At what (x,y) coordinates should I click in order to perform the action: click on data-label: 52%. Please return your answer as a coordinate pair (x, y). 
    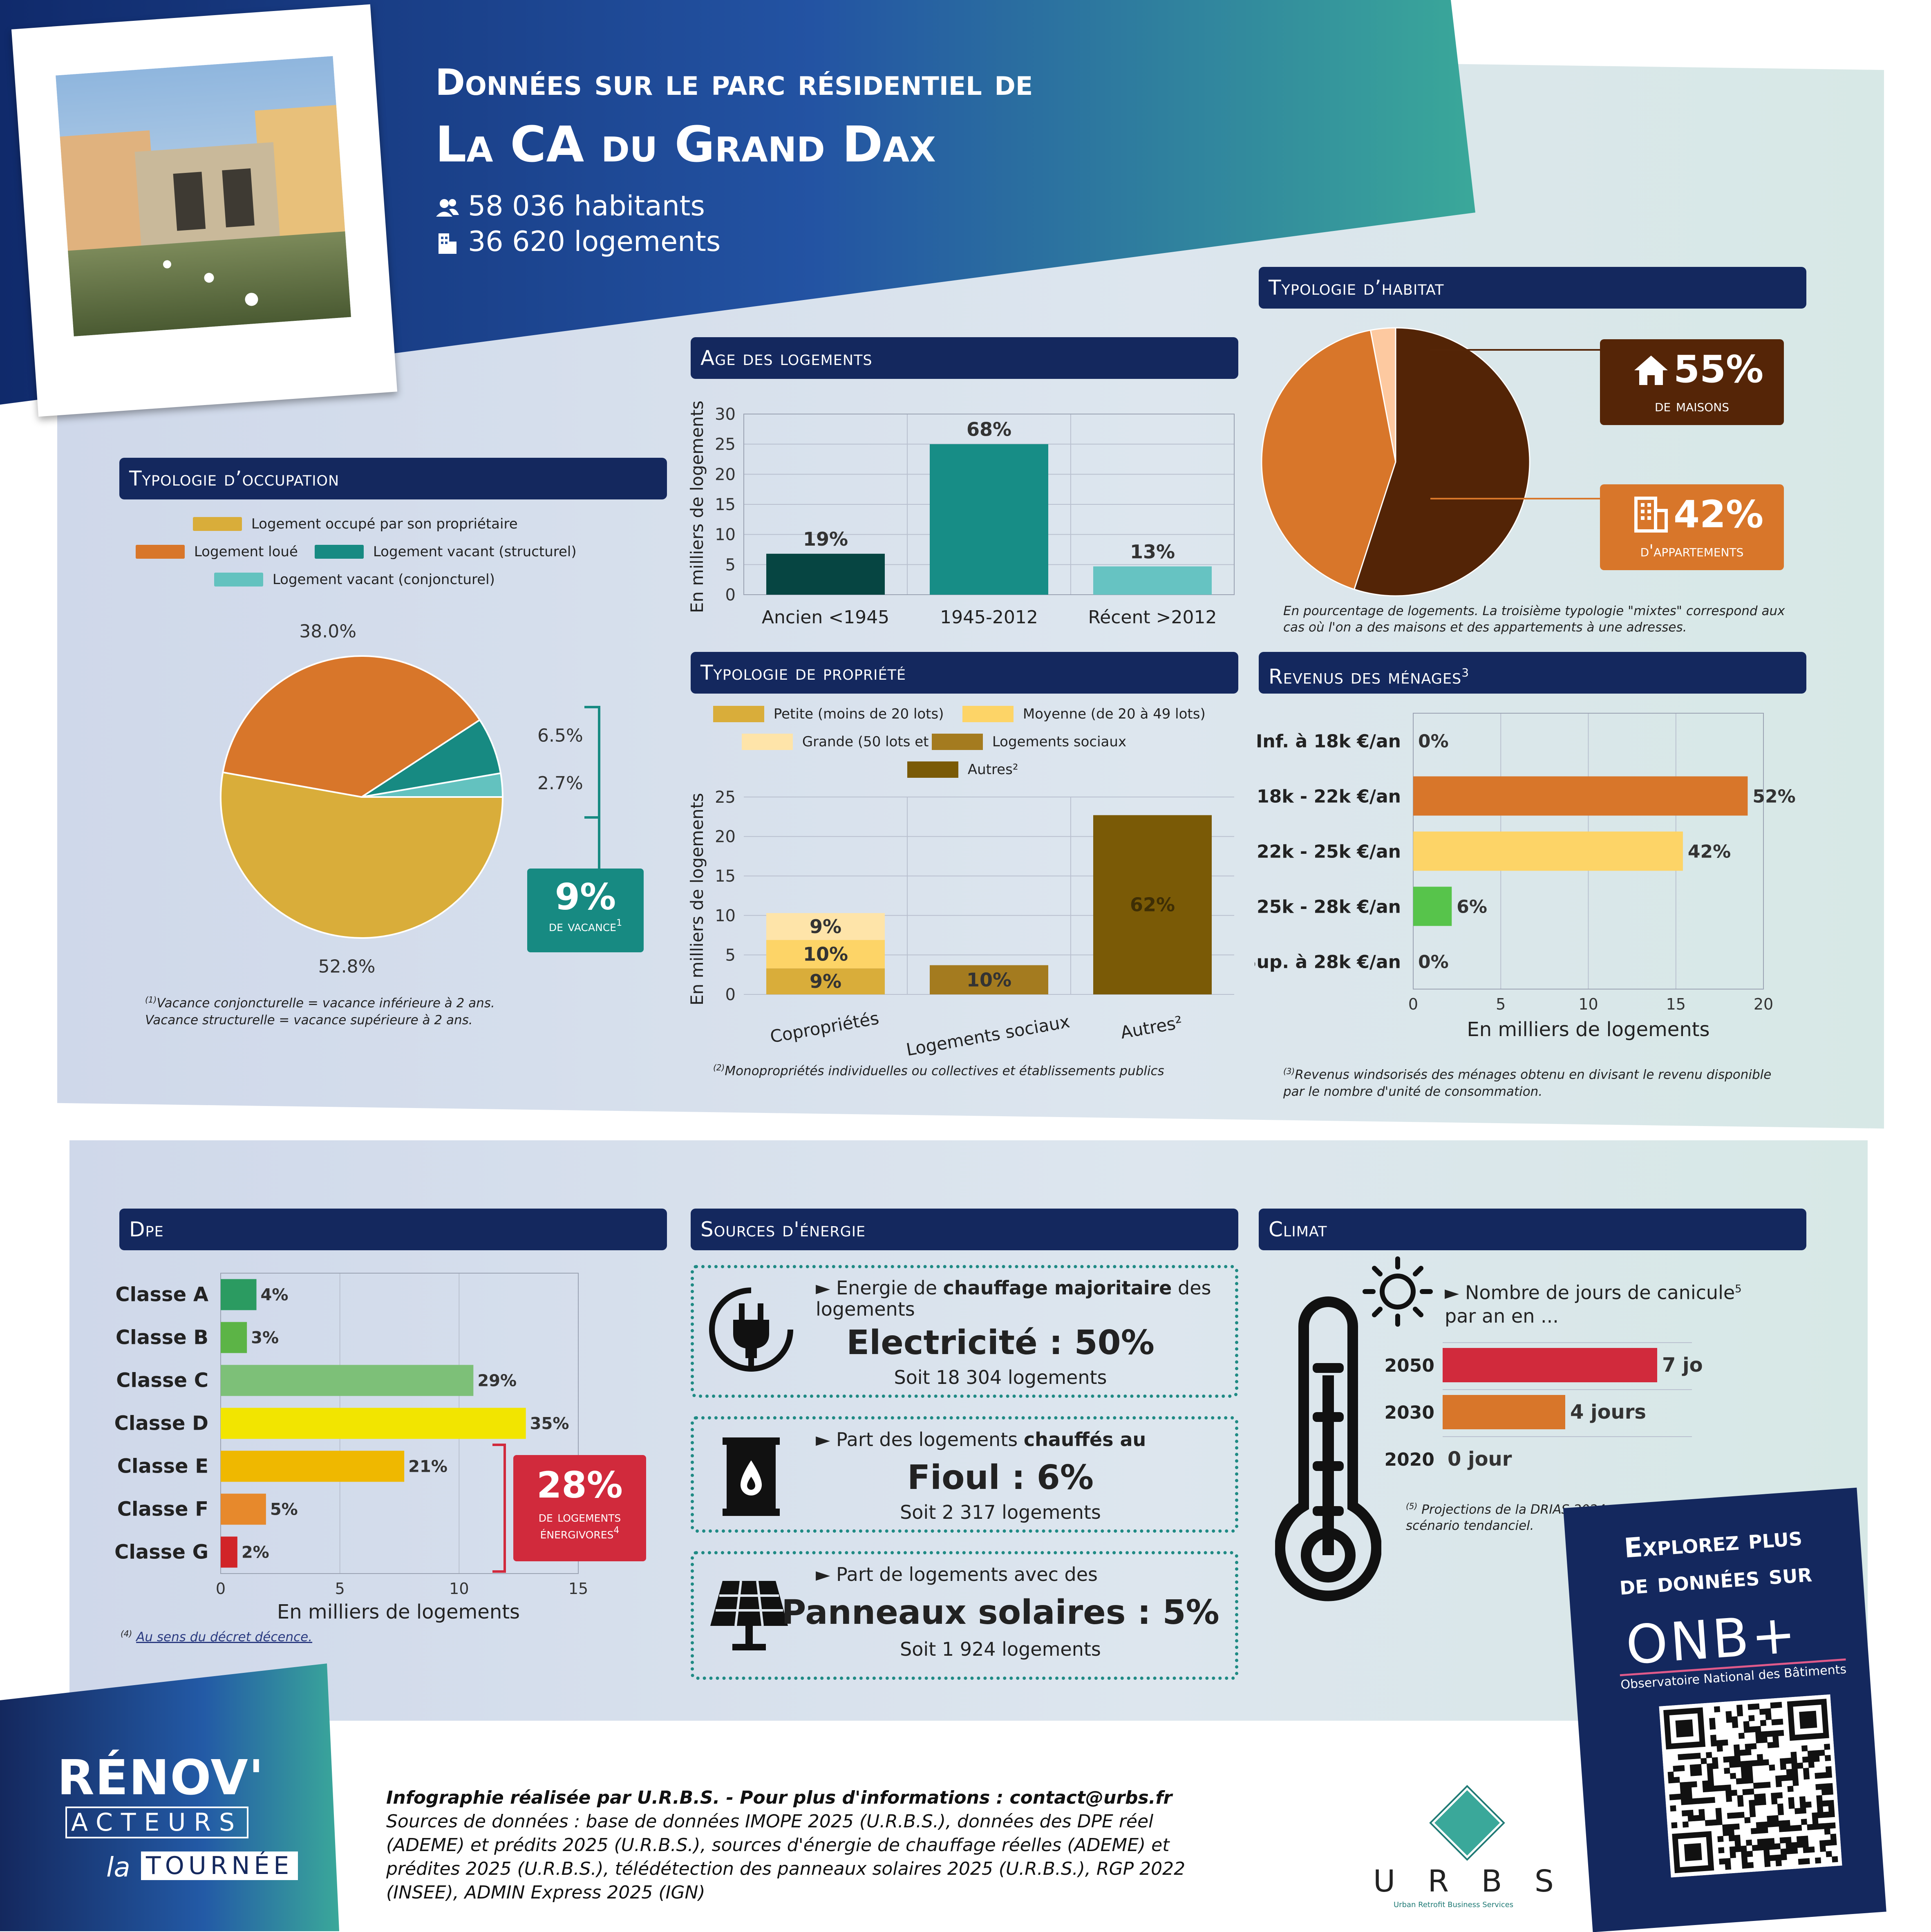
    Looking at the image, I should click on (1773, 797).